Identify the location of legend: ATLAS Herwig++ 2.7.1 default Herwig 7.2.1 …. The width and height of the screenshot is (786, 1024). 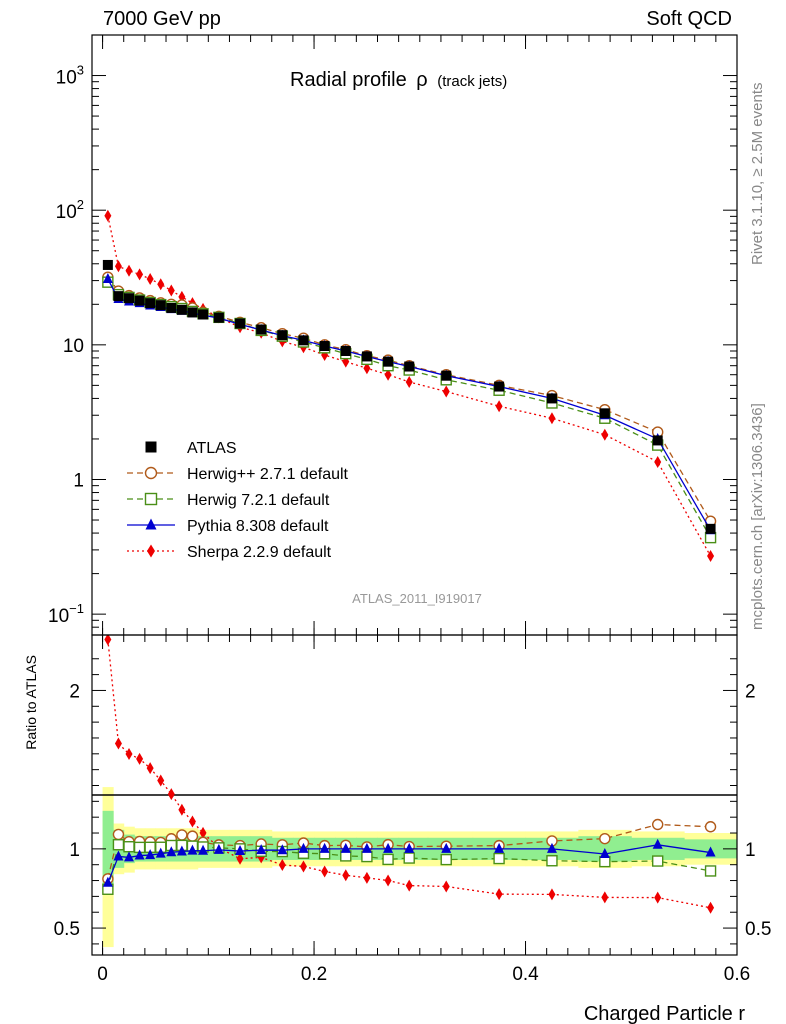
(238, 500).